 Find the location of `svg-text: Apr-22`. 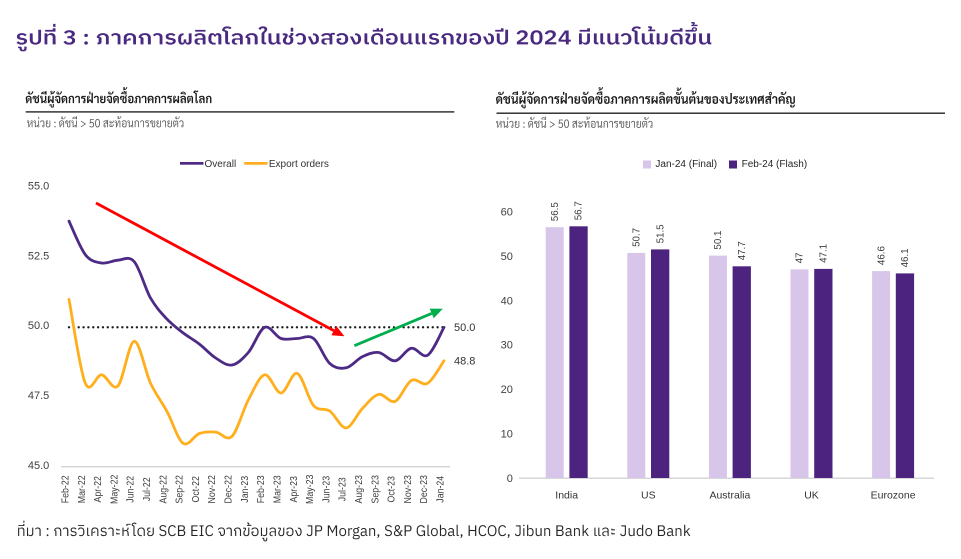

svg-text: Apr-22 is located at coordinates (98, 489).